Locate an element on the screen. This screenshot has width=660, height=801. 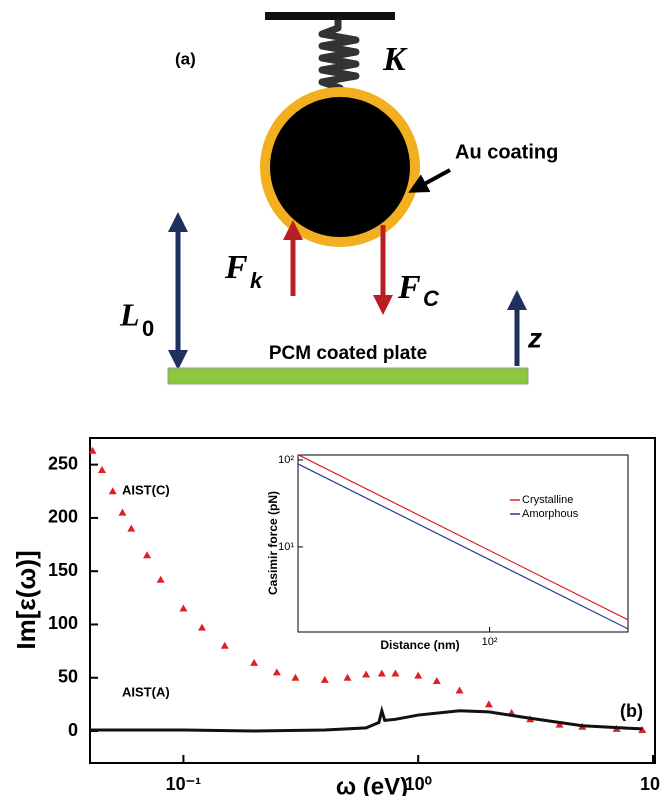
y-tick-label: 250 is located at coordinates (63, 463).